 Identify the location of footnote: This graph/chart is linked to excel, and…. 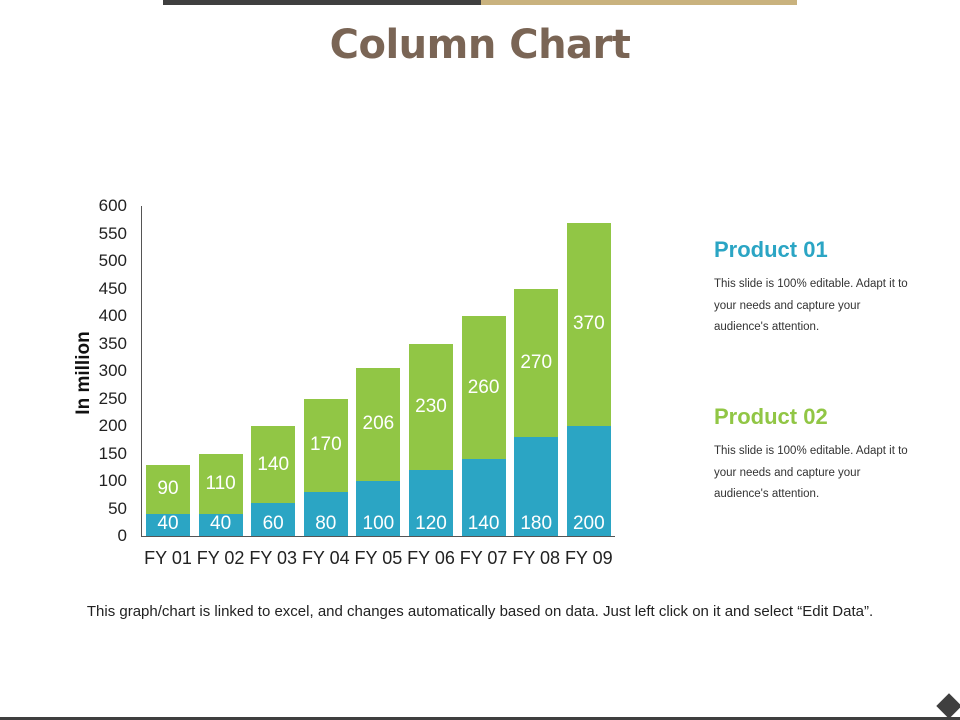
(480, 611).